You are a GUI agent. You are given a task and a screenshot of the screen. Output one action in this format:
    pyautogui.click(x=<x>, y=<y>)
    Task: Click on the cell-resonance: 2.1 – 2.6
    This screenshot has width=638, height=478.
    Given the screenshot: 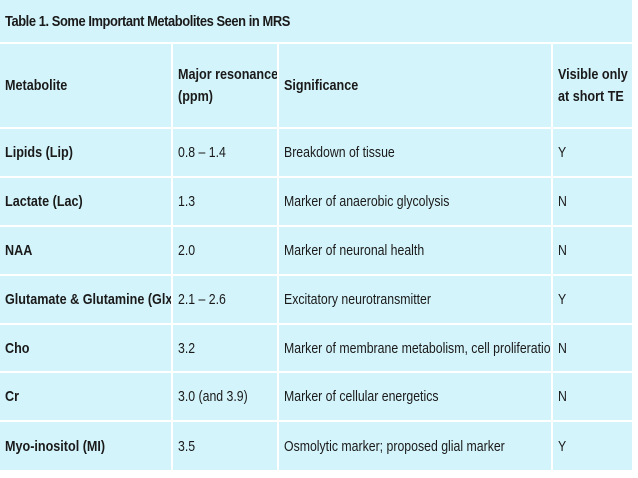 What is the action you would take?
    pyautogui.click(x=225, y=299)
    